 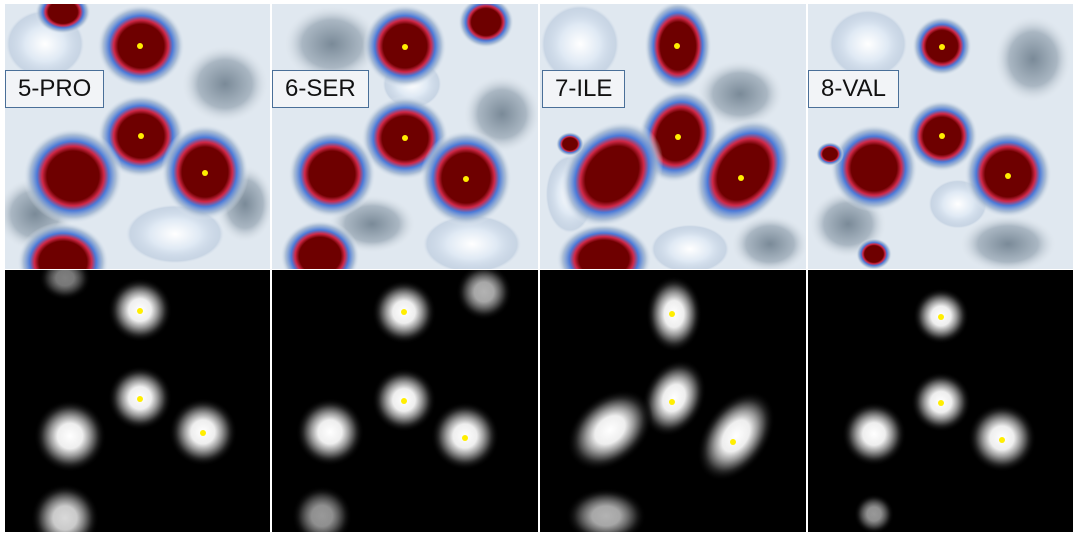 I want to click on density-map-6-ser, so click(x=405, y=136).